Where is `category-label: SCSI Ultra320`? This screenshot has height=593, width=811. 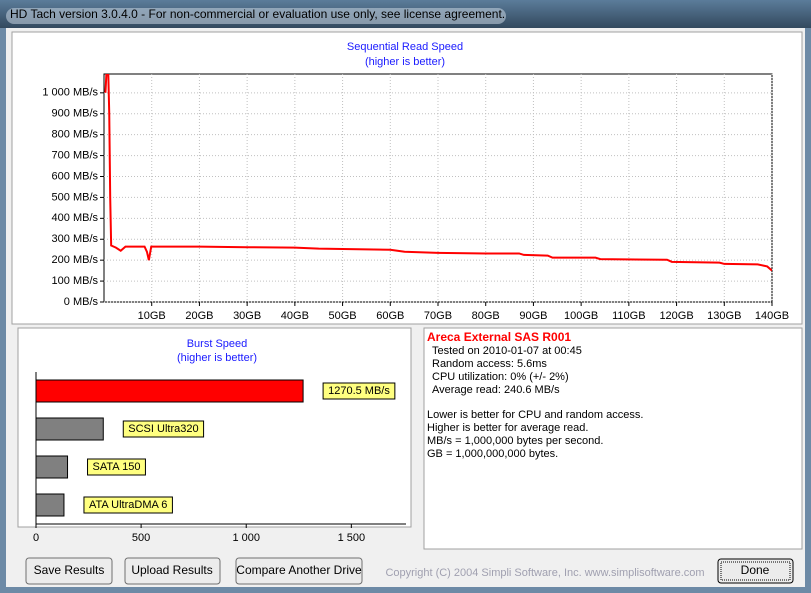
category-label: SCSI Ultra320 is located at coordinates (163, 429).